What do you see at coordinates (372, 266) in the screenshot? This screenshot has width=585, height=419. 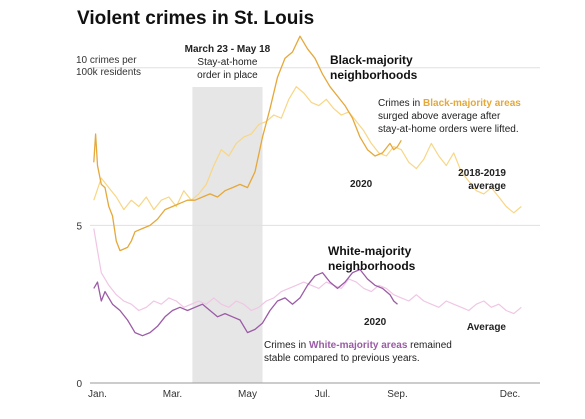 I see `white-group-label-line2: neighborhoods` at bounding box center [372, 266].